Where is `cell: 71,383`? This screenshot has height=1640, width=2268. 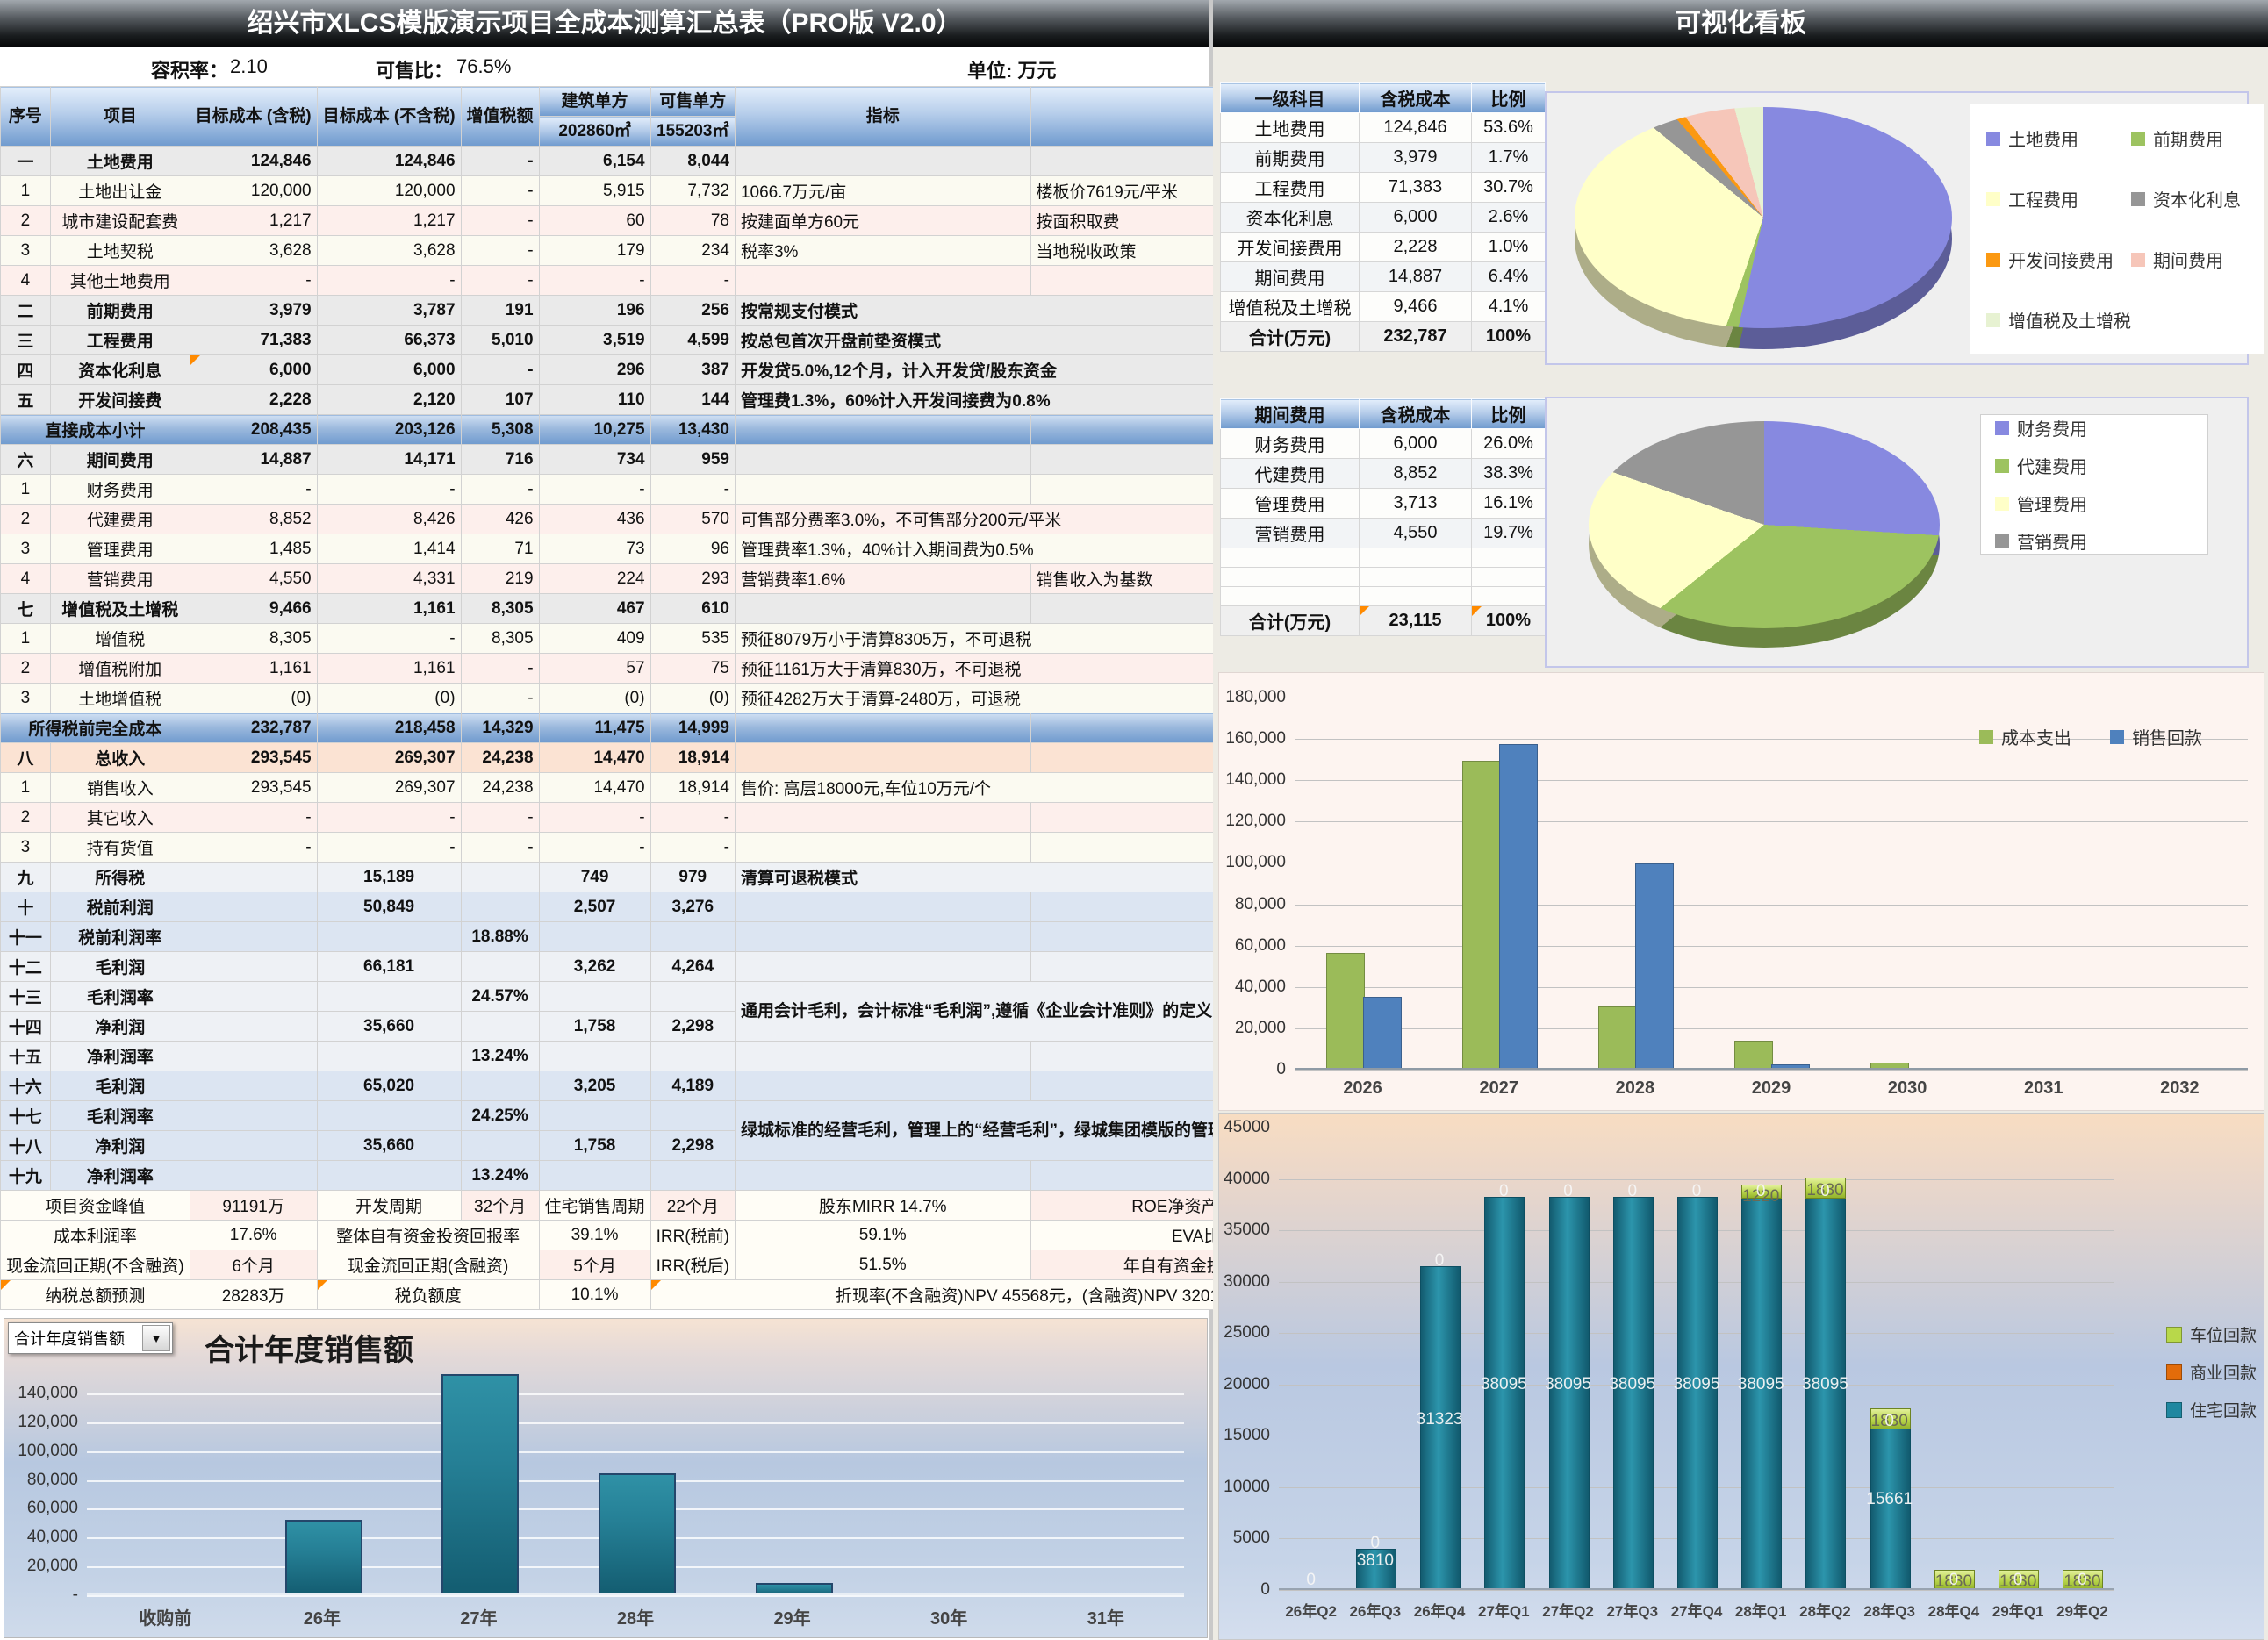 cell: 71,383 is located at coordinates (1415, 187).